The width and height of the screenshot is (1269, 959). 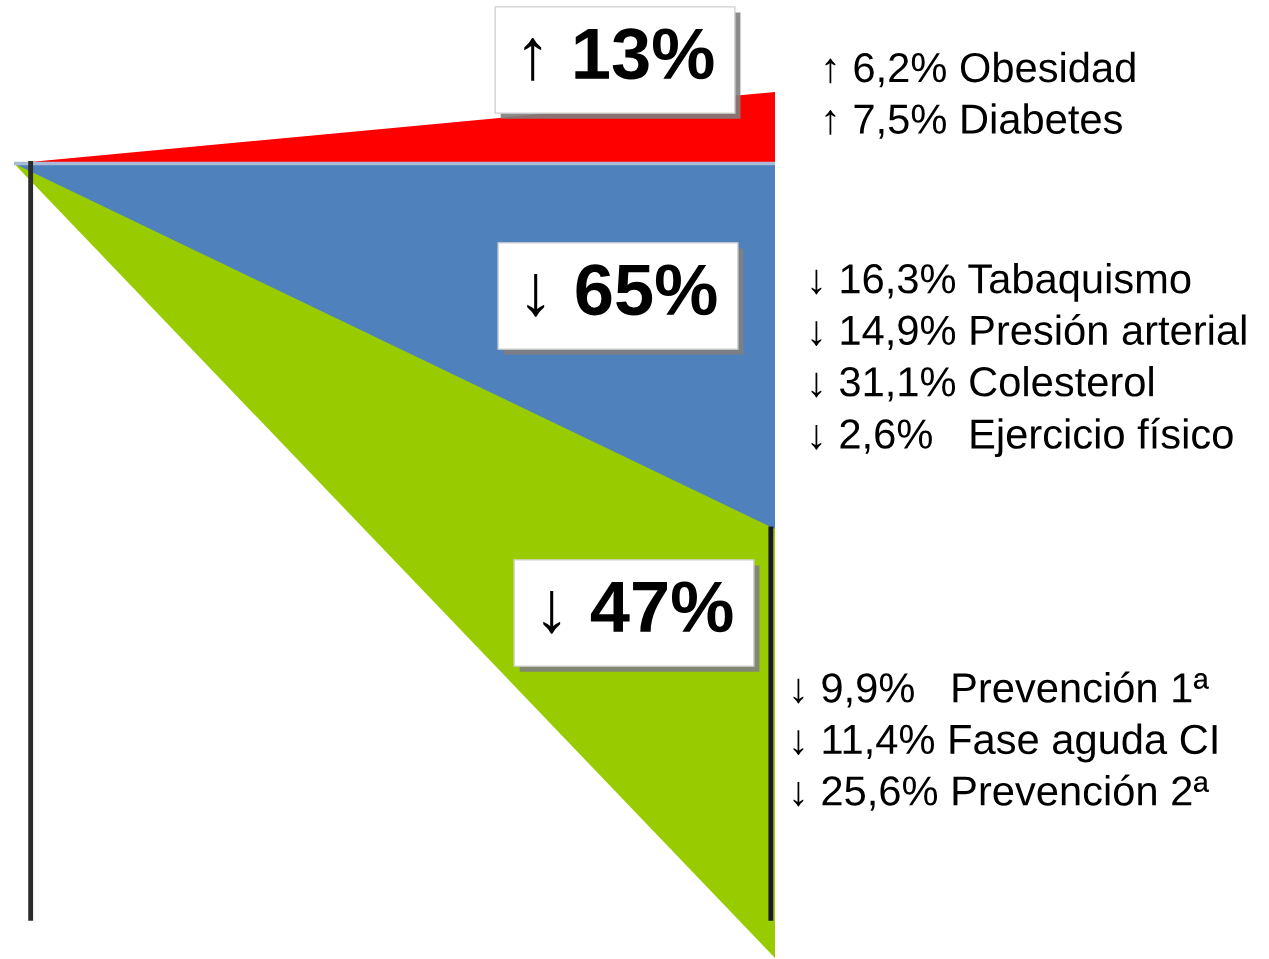 What do you see at coordinates (619, 54) in the screenshot?
I see `text: ↑ 13%` at bounding box center [619, 54].